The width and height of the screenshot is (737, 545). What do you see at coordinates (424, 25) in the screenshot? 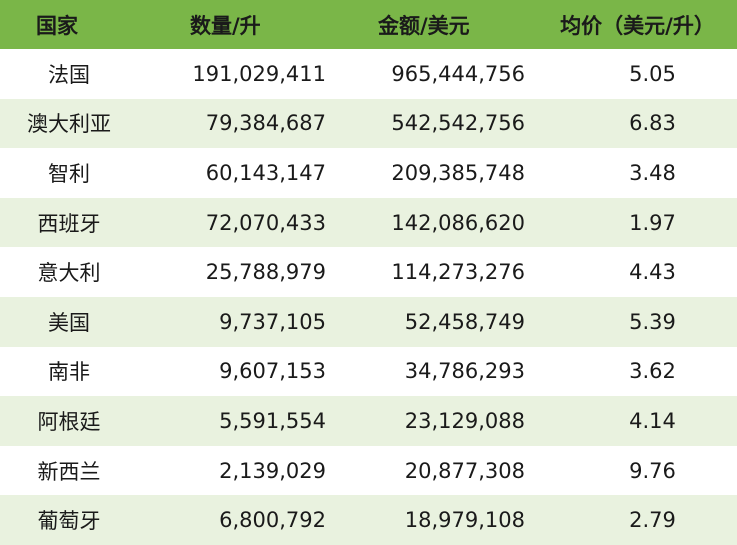
I see `header-amount: 金额/美元` at bounding box center [424, 25].